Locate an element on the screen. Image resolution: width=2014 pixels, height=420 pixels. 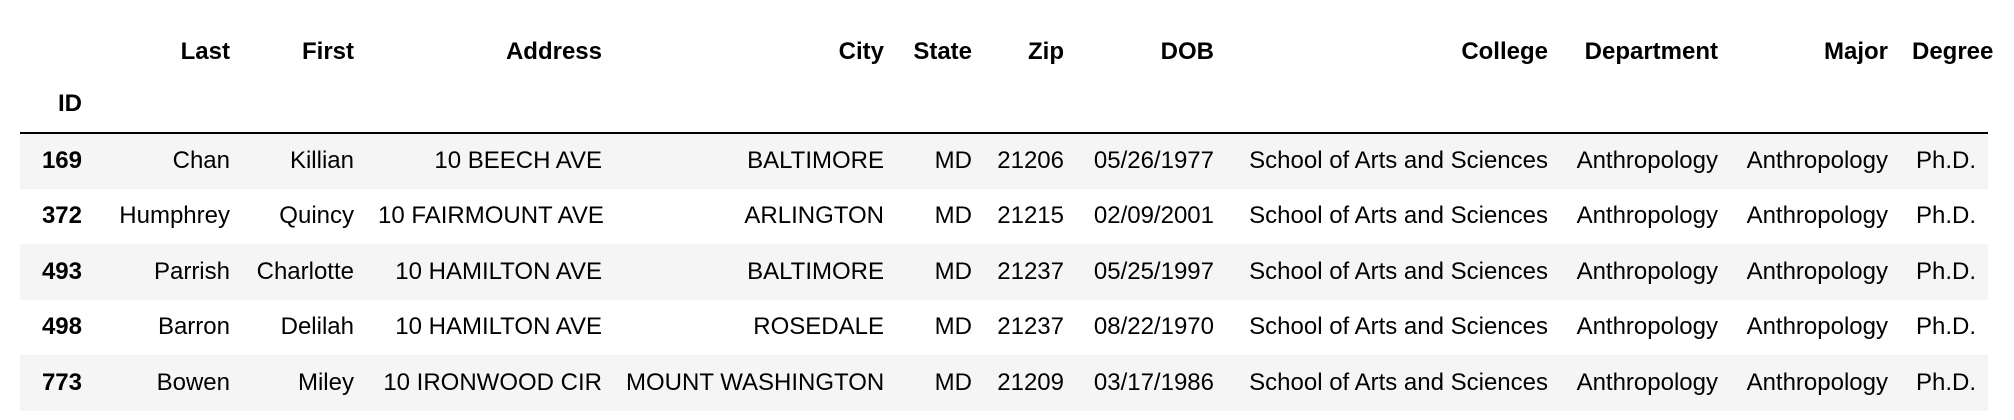
cell-last: Chan is located at coordinates (201, 161).